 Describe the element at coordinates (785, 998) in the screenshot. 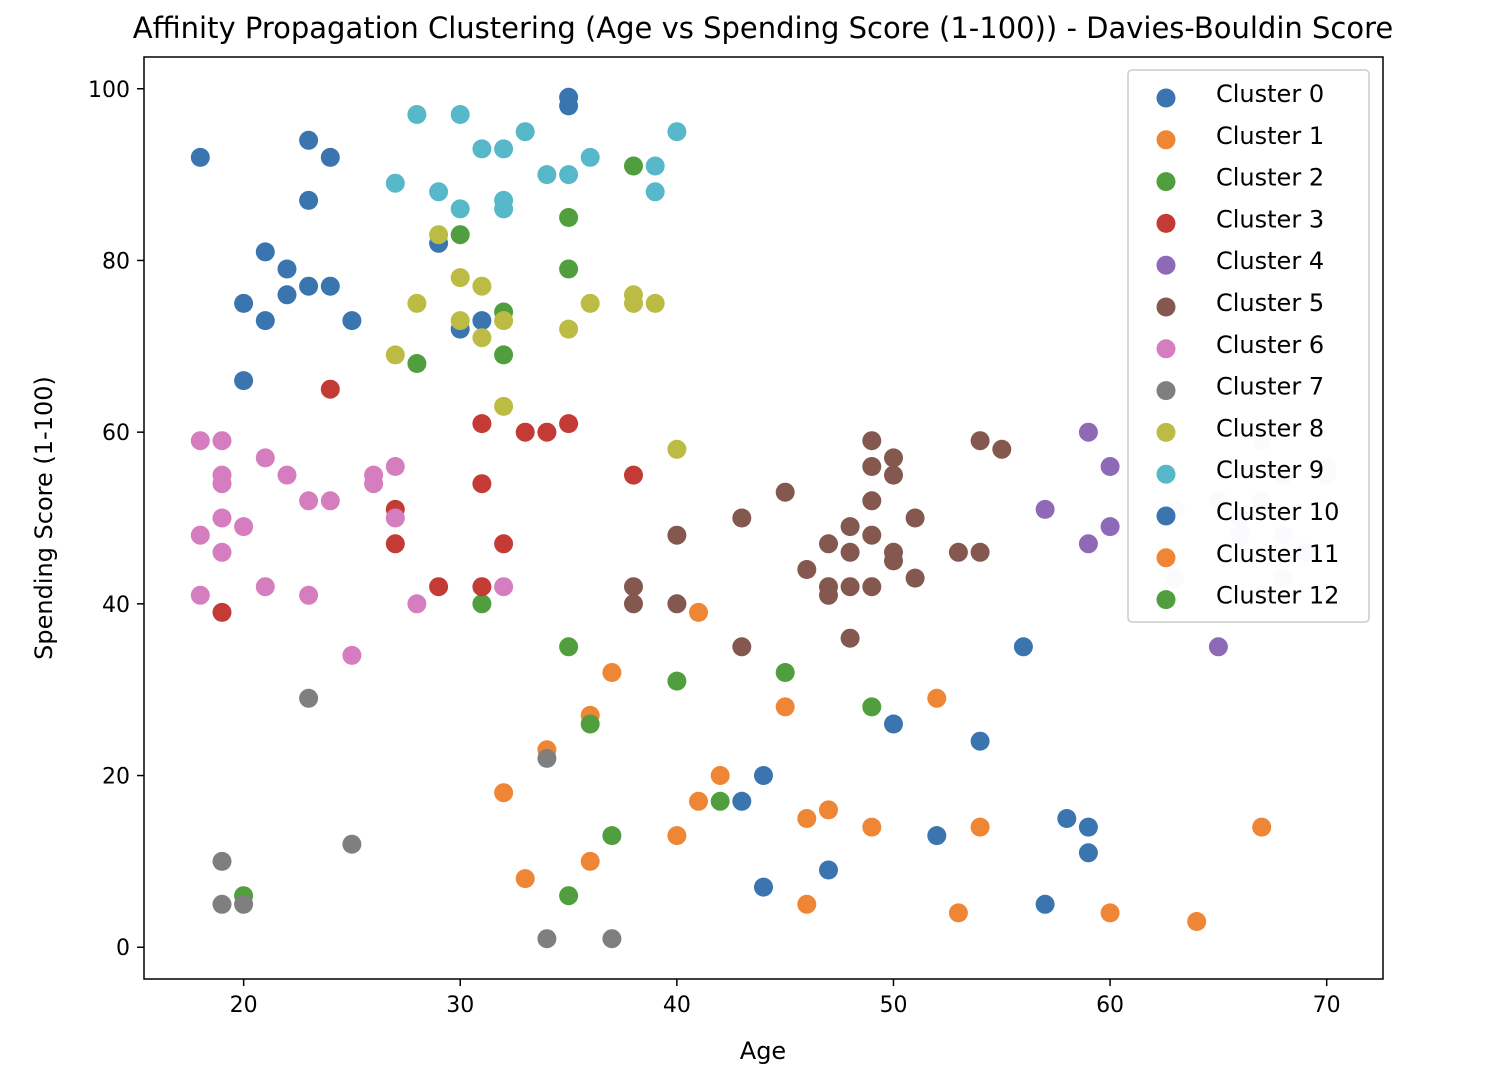

I see `x-axis: 20 30 40 50 60 70` at that location.